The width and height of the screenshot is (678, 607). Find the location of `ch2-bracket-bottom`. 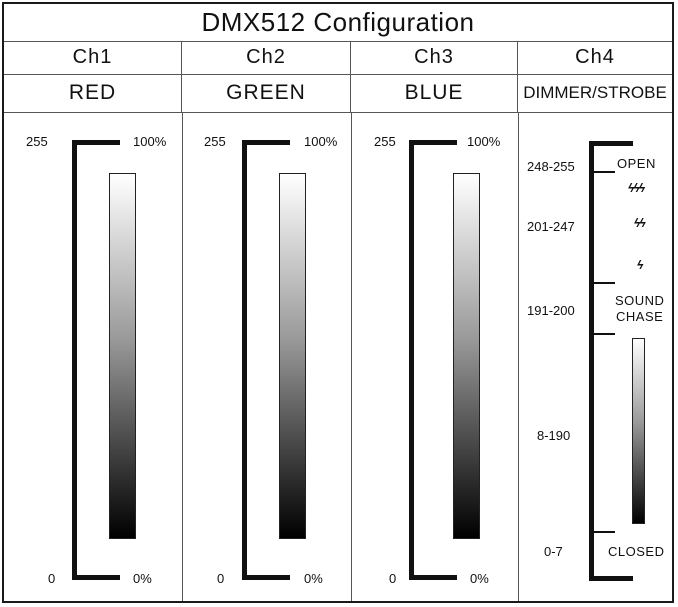

ch2-bracket-bottom is located at coordinates (266, 577).